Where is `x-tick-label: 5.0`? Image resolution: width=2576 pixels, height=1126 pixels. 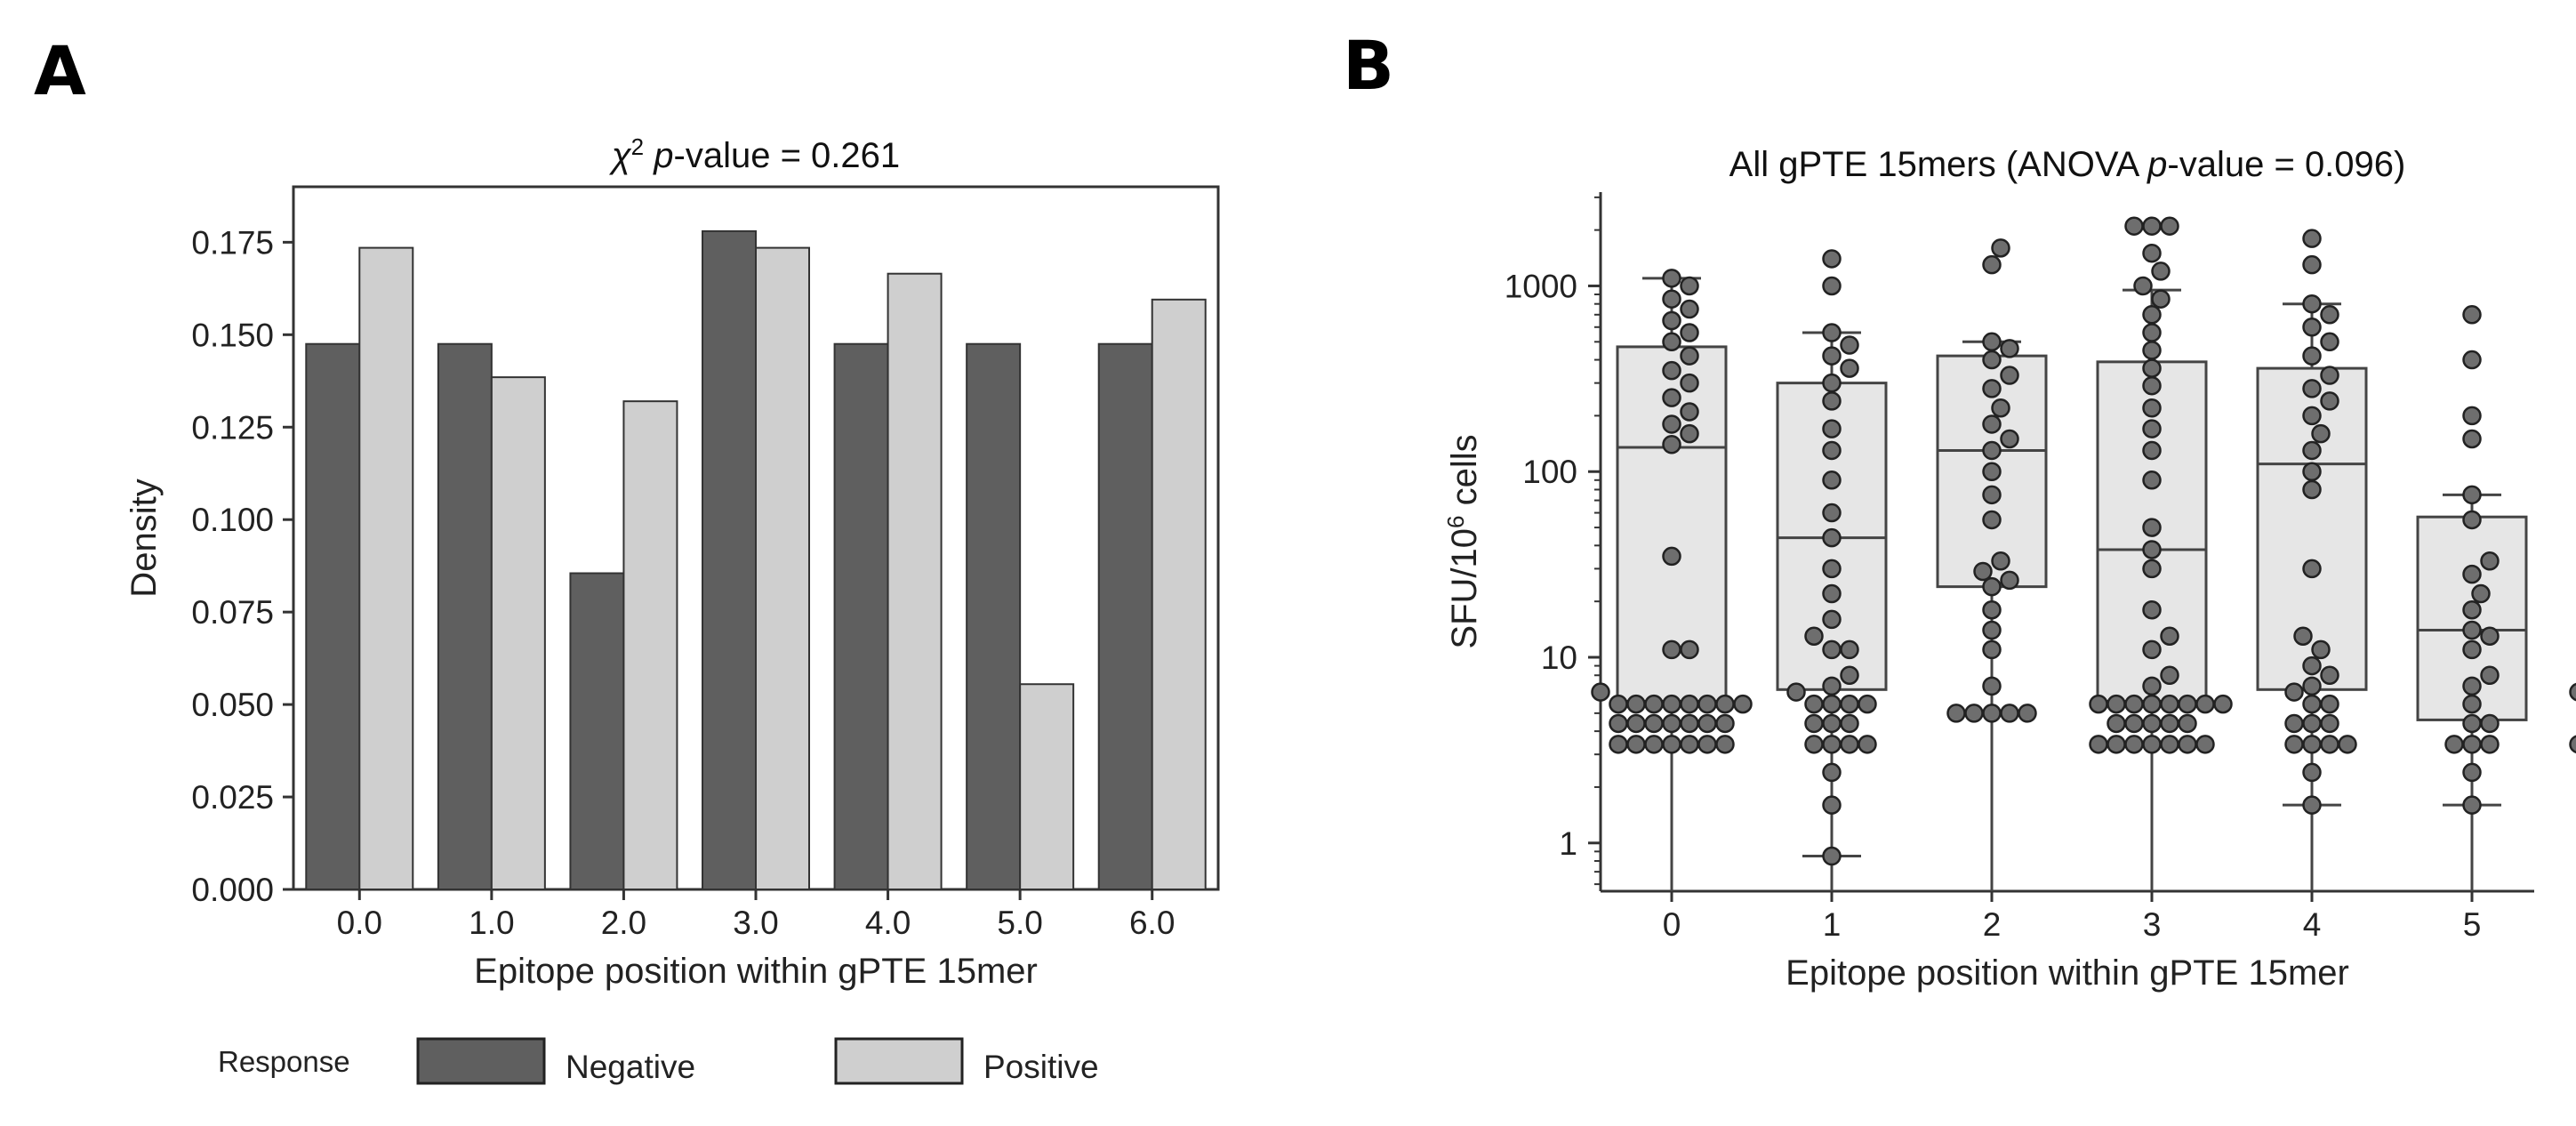 x-tick-label: 5.0 is located at coordinates (1019, 923).